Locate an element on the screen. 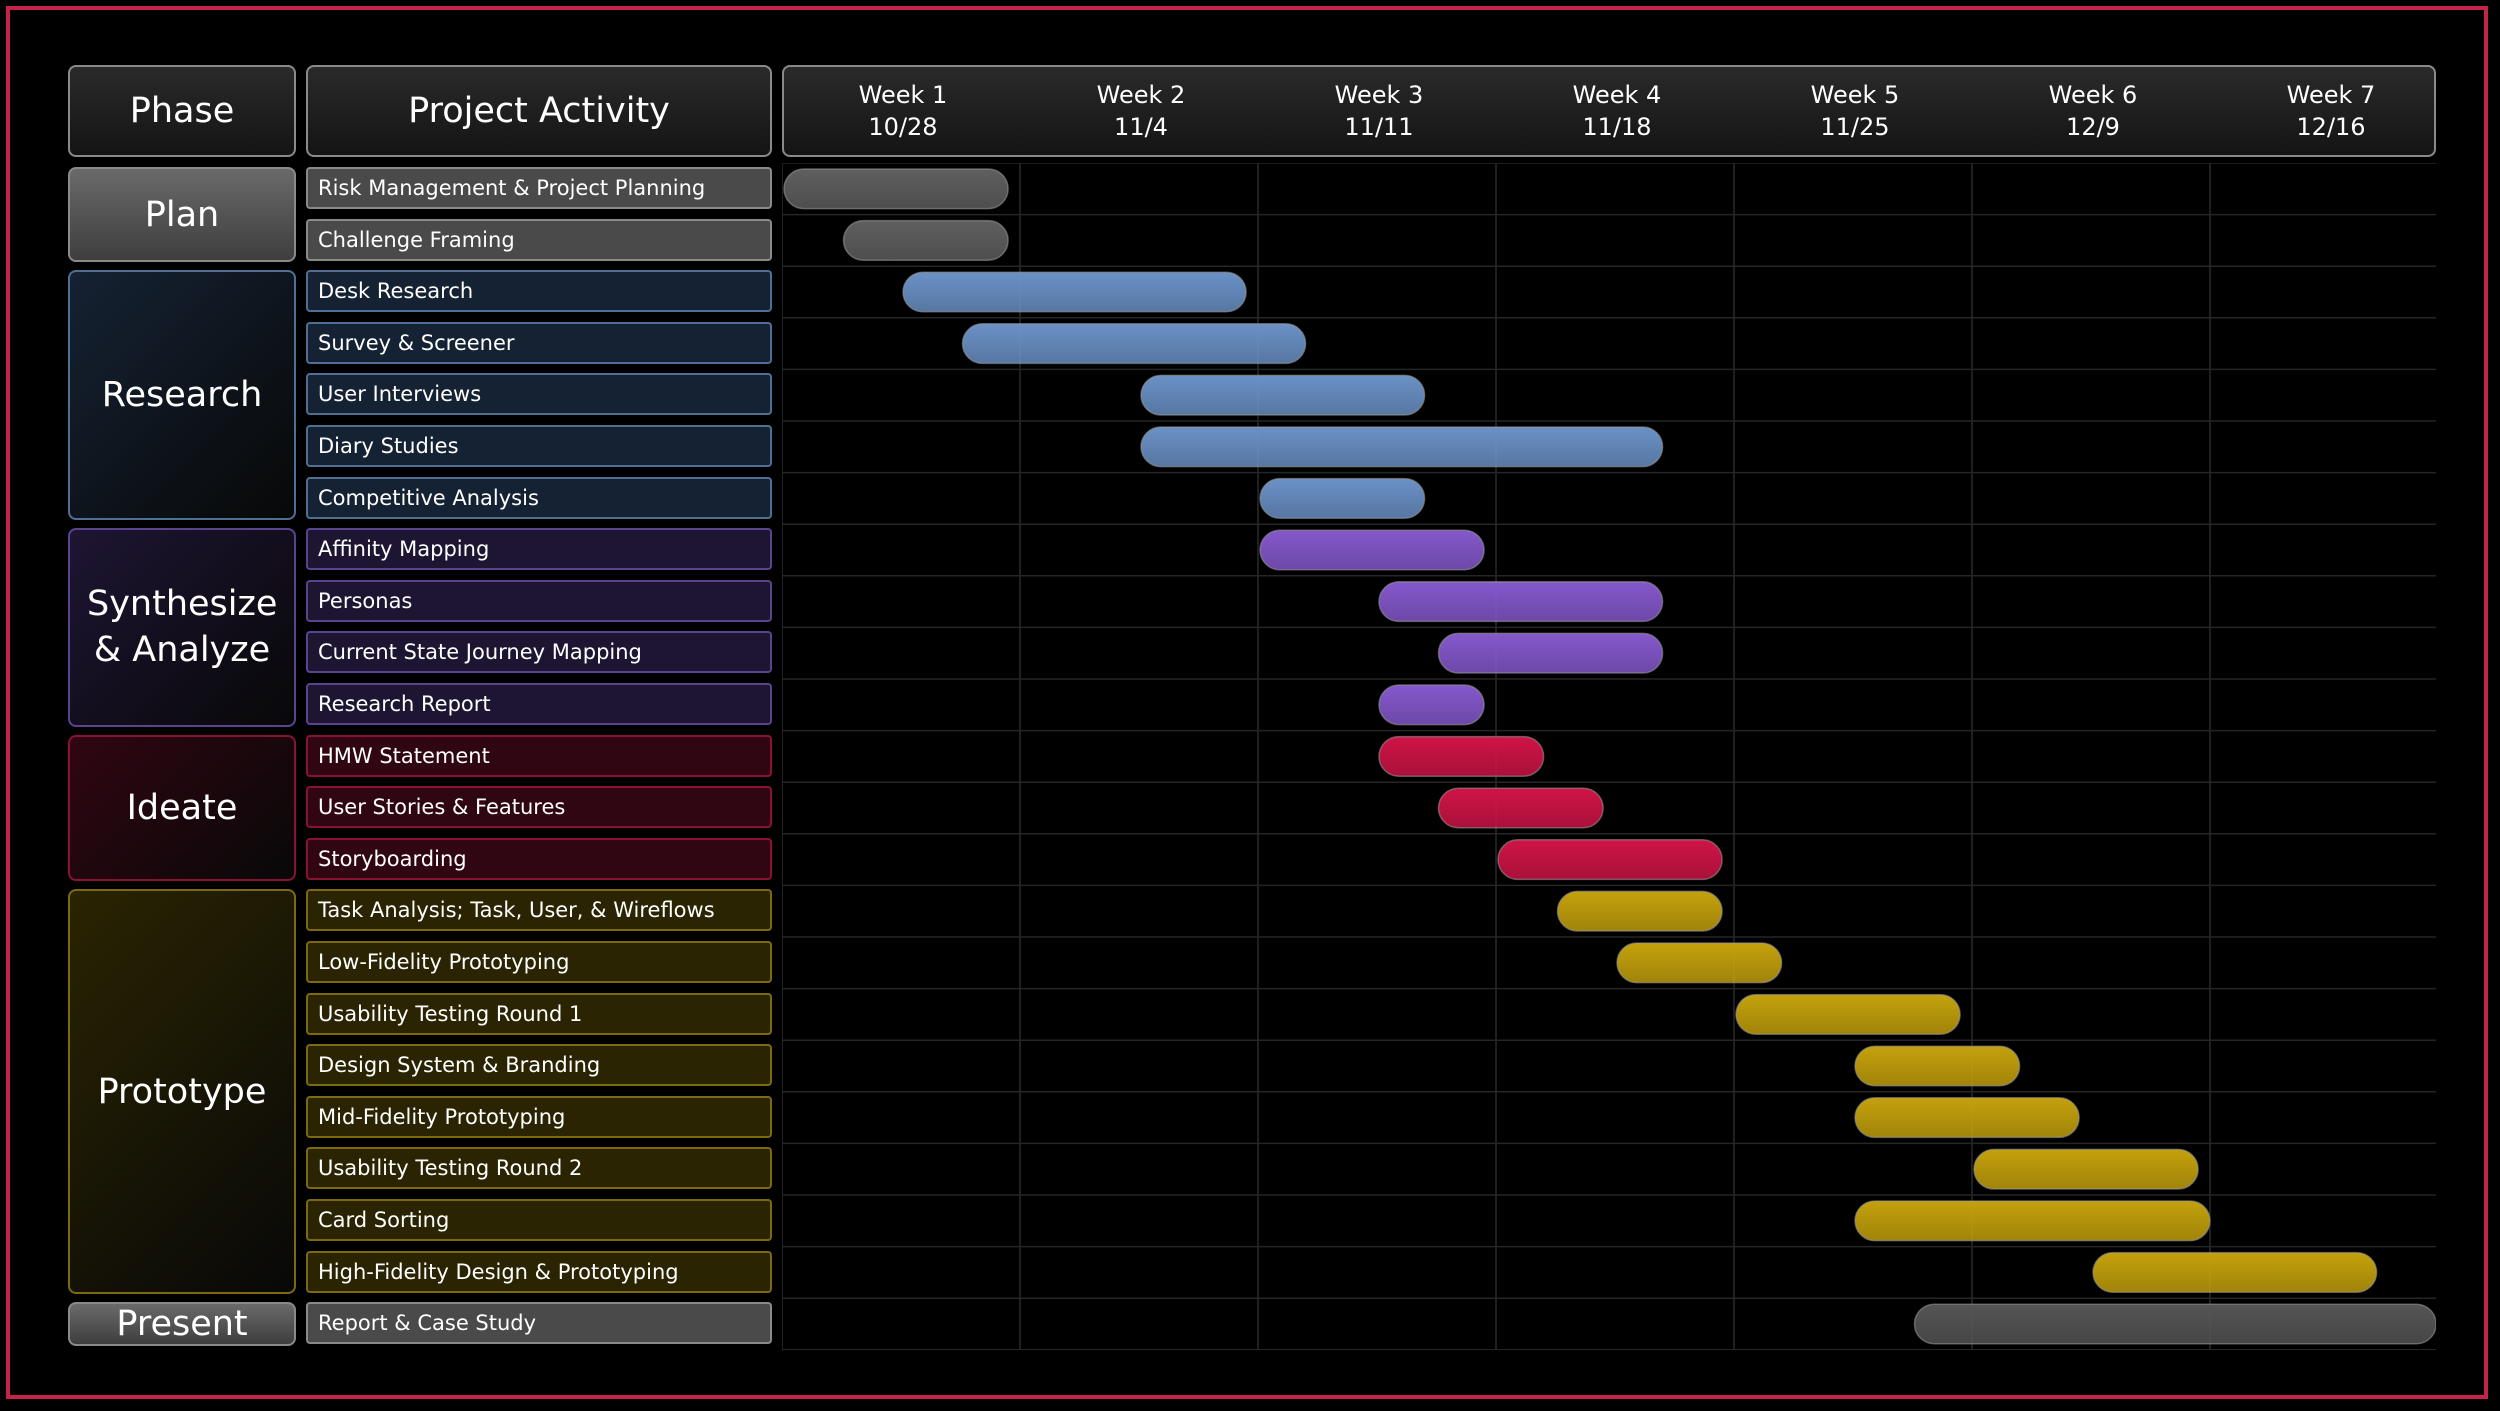  week-label: Week 6 12/9 is located at coordinates (2093, 111).